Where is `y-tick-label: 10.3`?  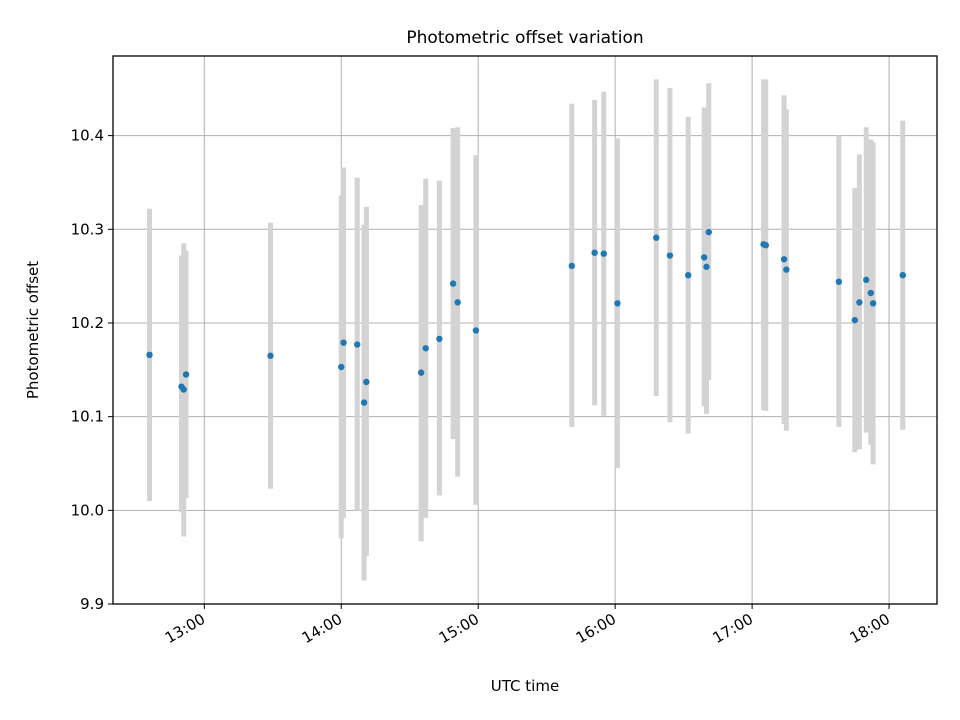
y-tick-label: 10.3 is located at coordinates (87, 229).